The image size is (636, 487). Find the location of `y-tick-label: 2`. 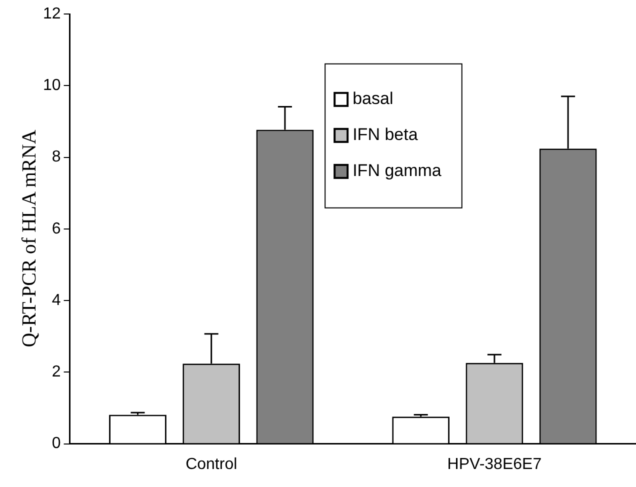

y-tick-label: 2 is located at coordinates (56, 372).